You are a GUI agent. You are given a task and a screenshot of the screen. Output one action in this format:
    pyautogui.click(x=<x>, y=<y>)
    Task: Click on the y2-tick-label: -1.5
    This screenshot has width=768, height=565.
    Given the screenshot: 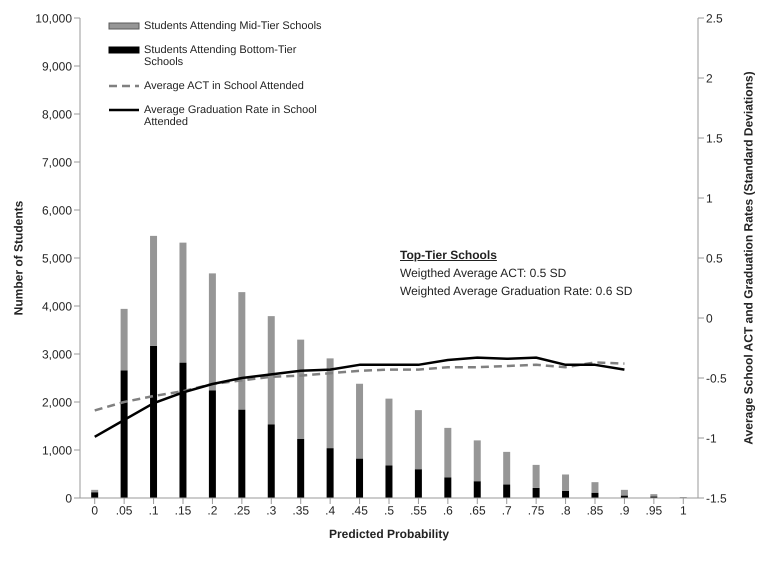 What is the action you would take?
    pyautogui.click(x=717, y=498)
    